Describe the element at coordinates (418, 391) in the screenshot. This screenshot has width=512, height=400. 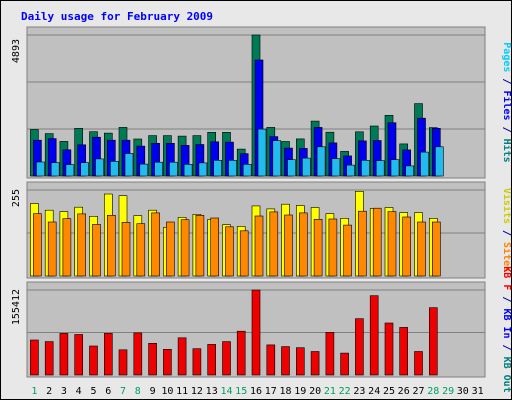
I see `x-tick-label: 27` at that location.